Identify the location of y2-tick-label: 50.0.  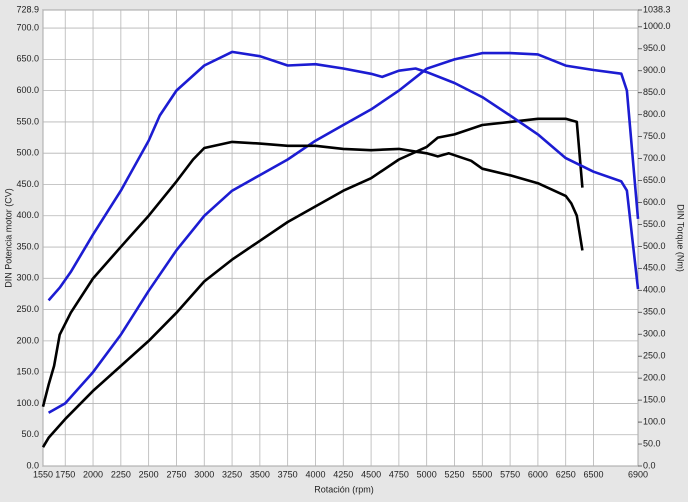
(652, 443).